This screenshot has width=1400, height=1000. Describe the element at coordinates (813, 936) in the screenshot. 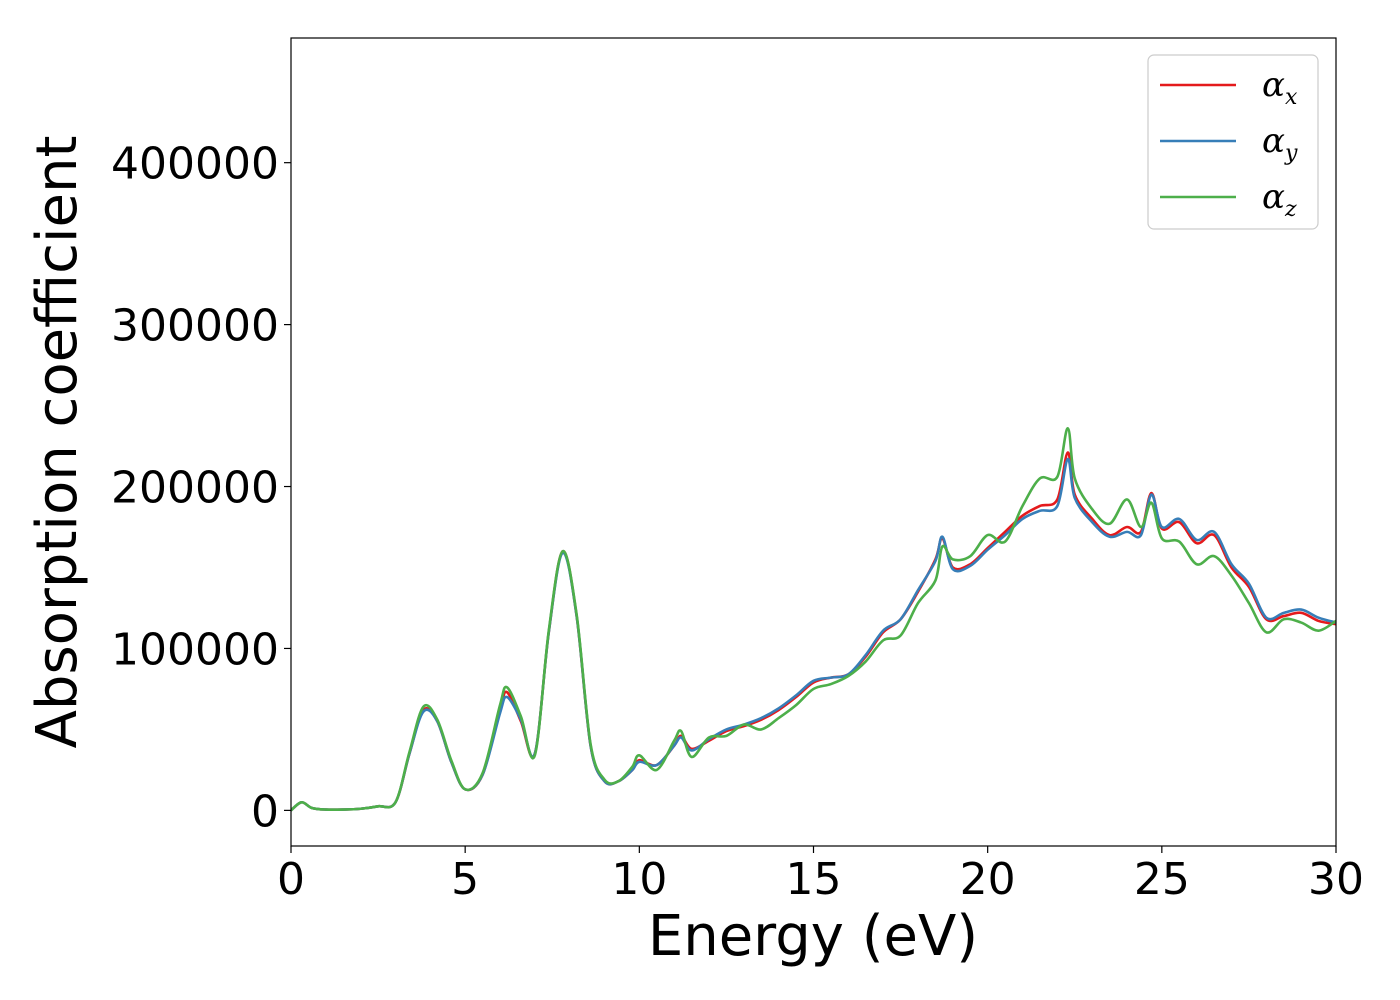

I see `x-axis-title: Energy (eV)` at that location.